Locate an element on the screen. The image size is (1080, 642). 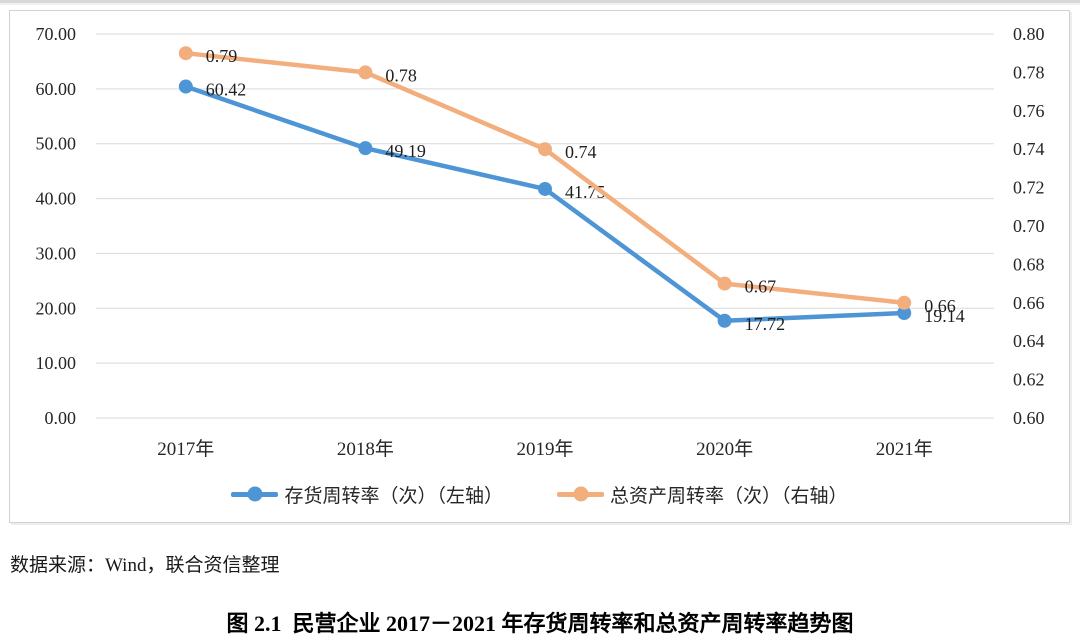
legend-marker-orange is located at coordinates (580, 494).